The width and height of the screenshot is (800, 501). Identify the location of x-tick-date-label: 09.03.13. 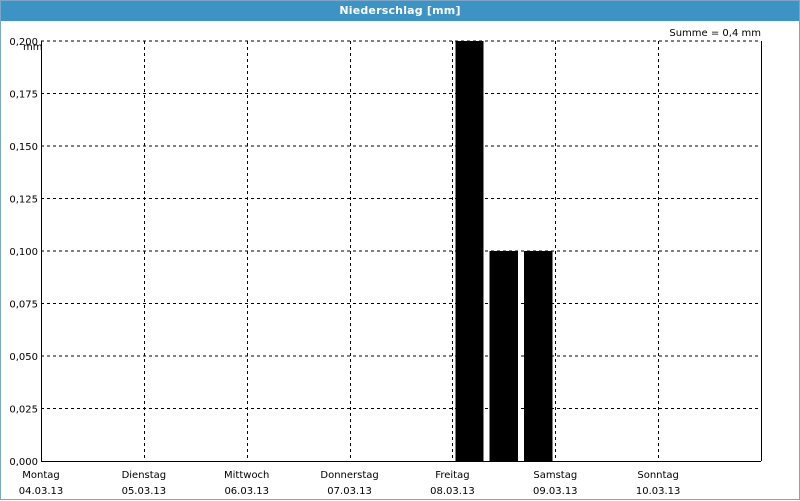
(555, 491).